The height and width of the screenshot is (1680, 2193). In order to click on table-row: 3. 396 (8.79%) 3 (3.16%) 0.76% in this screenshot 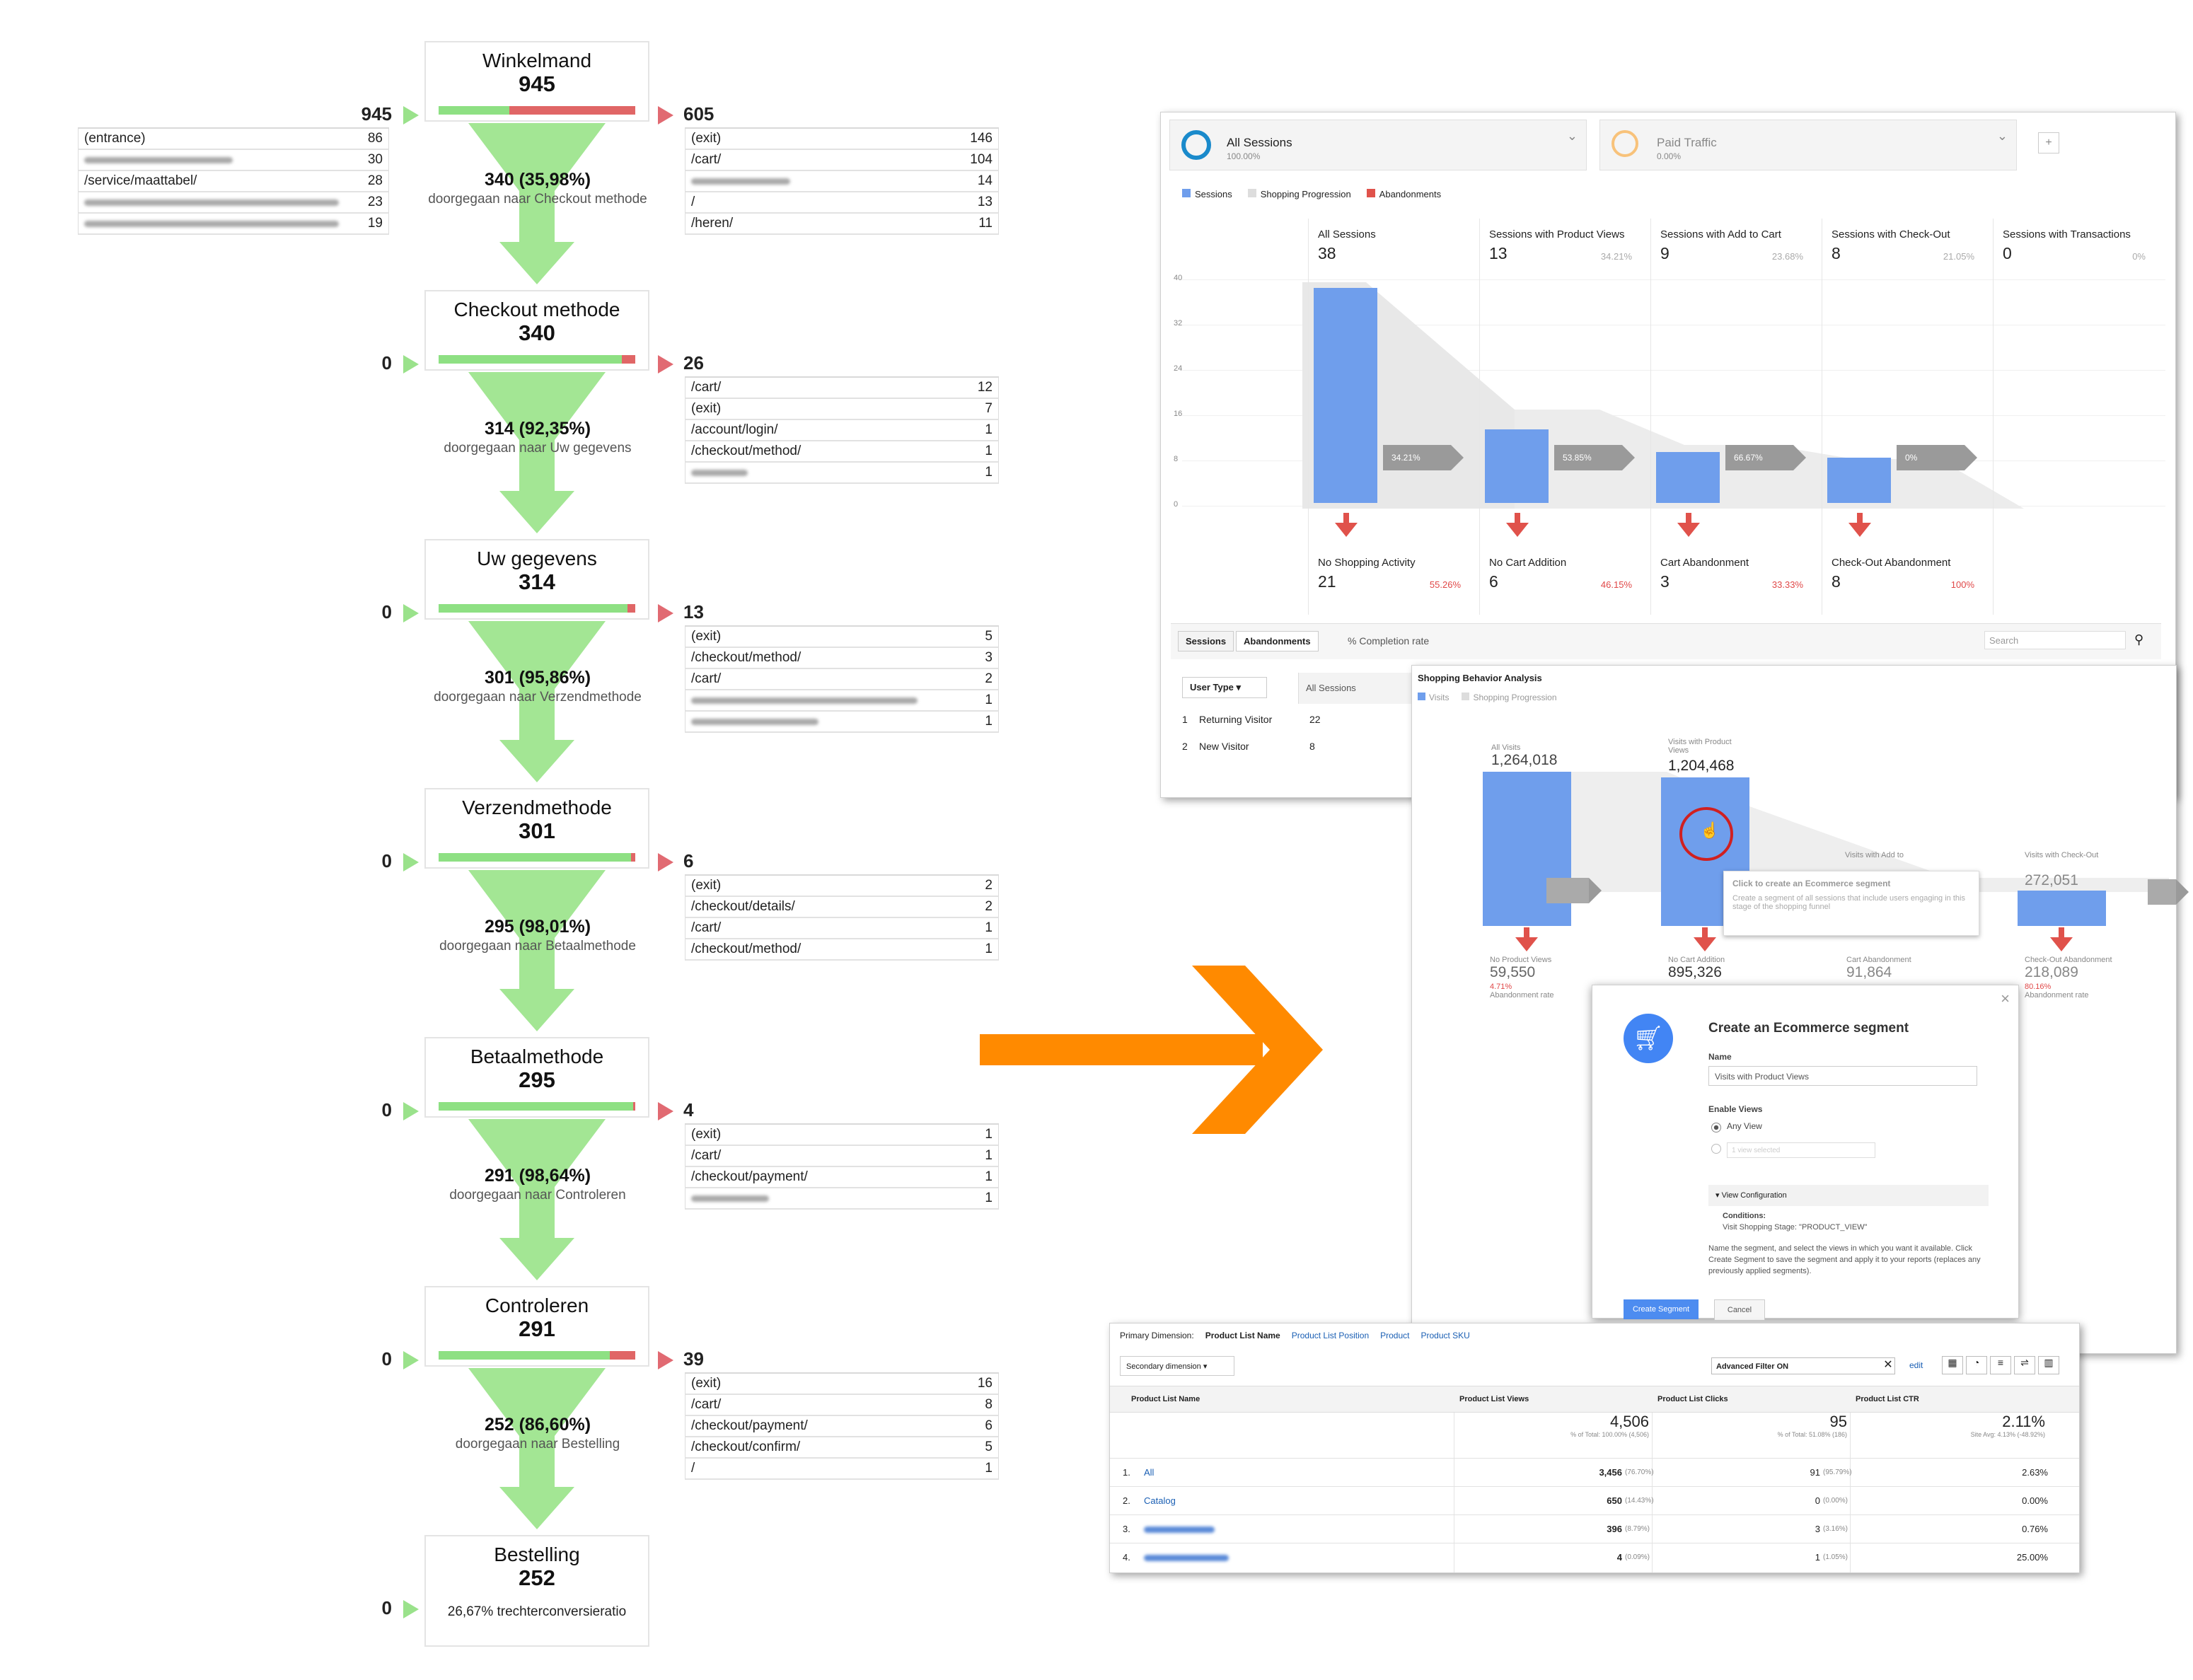, I will do `click(1594, 1528)`.